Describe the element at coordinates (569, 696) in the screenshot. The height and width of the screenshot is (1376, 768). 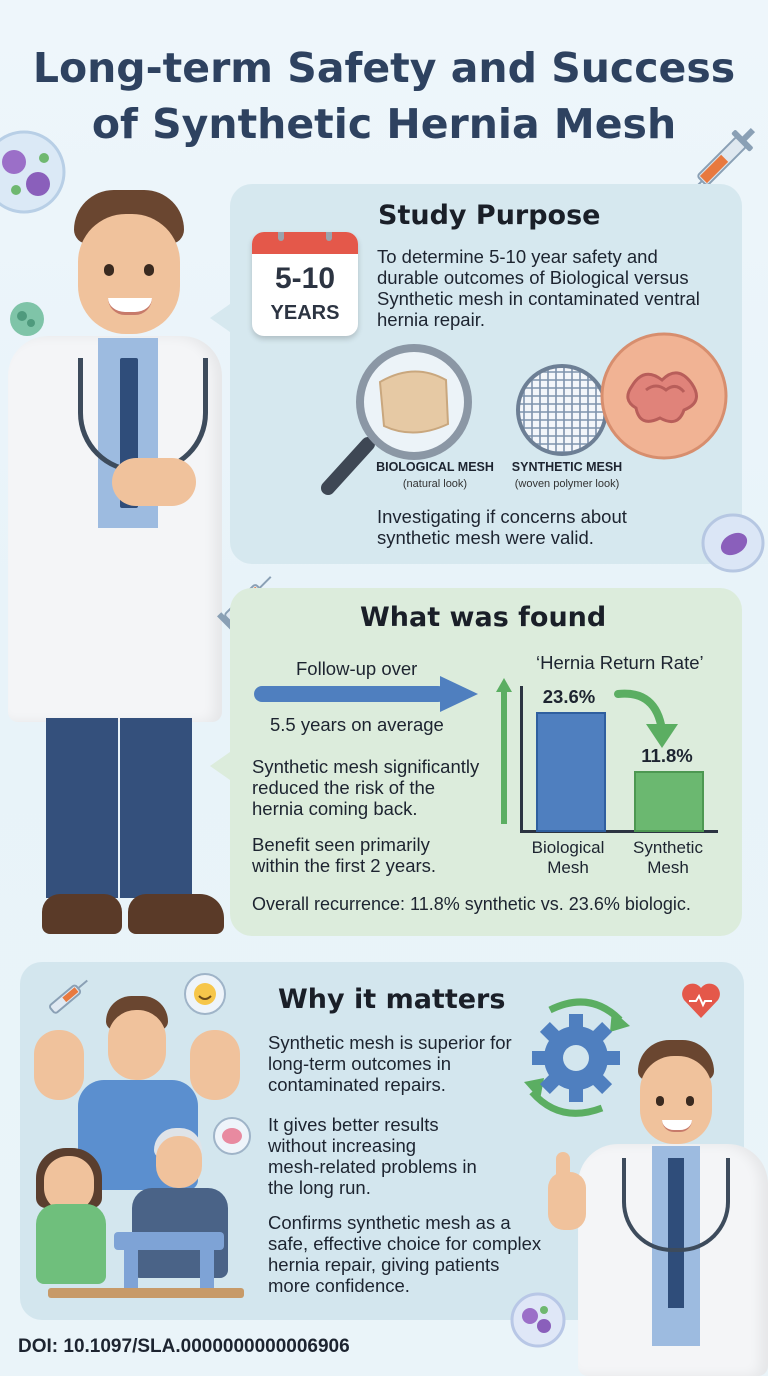
I see `bar-value-biological: 23.6%` at that location.